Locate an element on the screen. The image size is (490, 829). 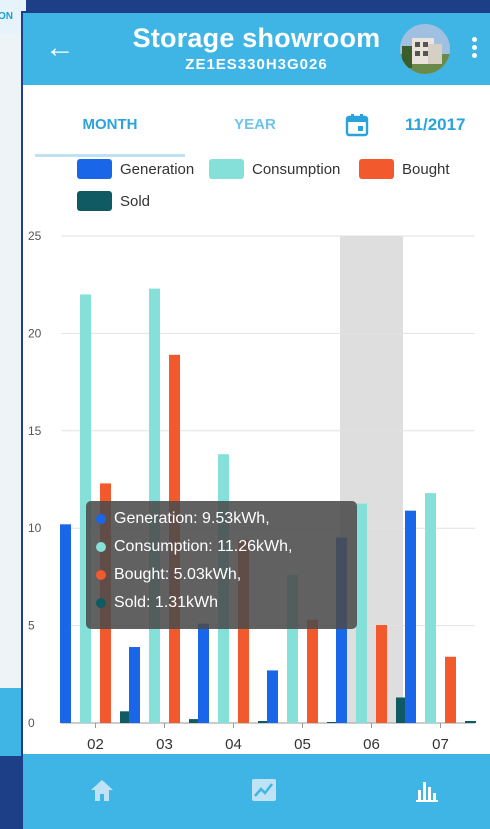
date-selector: 11/2017 is located at coordinates (435, 124).